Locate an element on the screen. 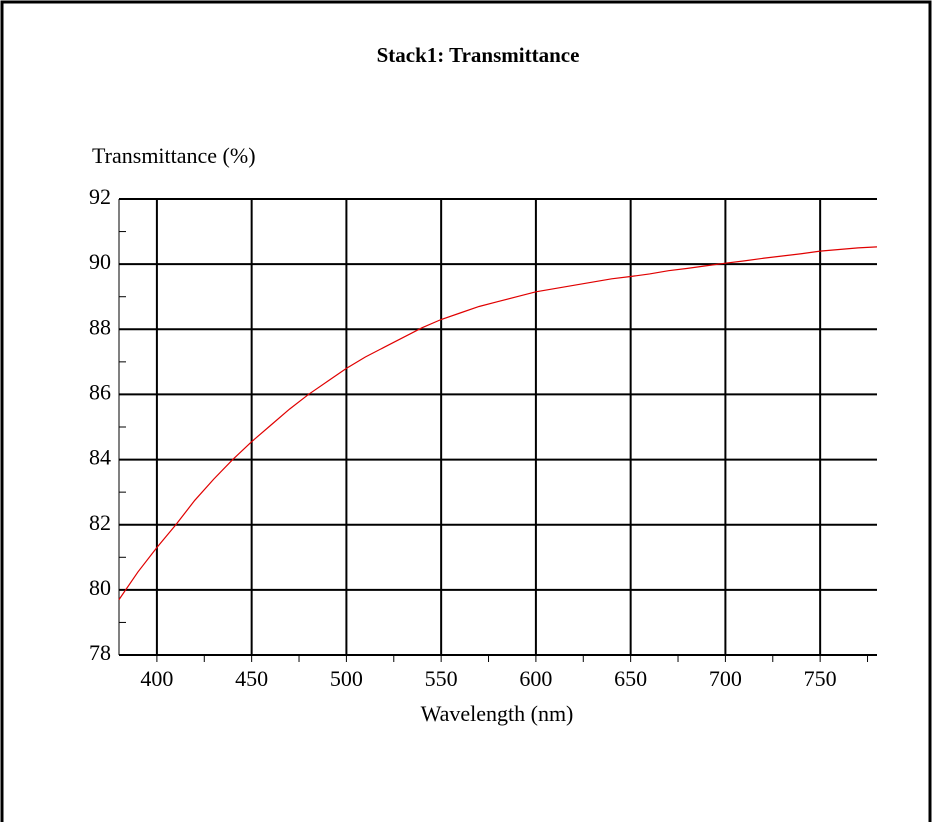  x-tick-label: 500 is located at coordinates (346, 678).